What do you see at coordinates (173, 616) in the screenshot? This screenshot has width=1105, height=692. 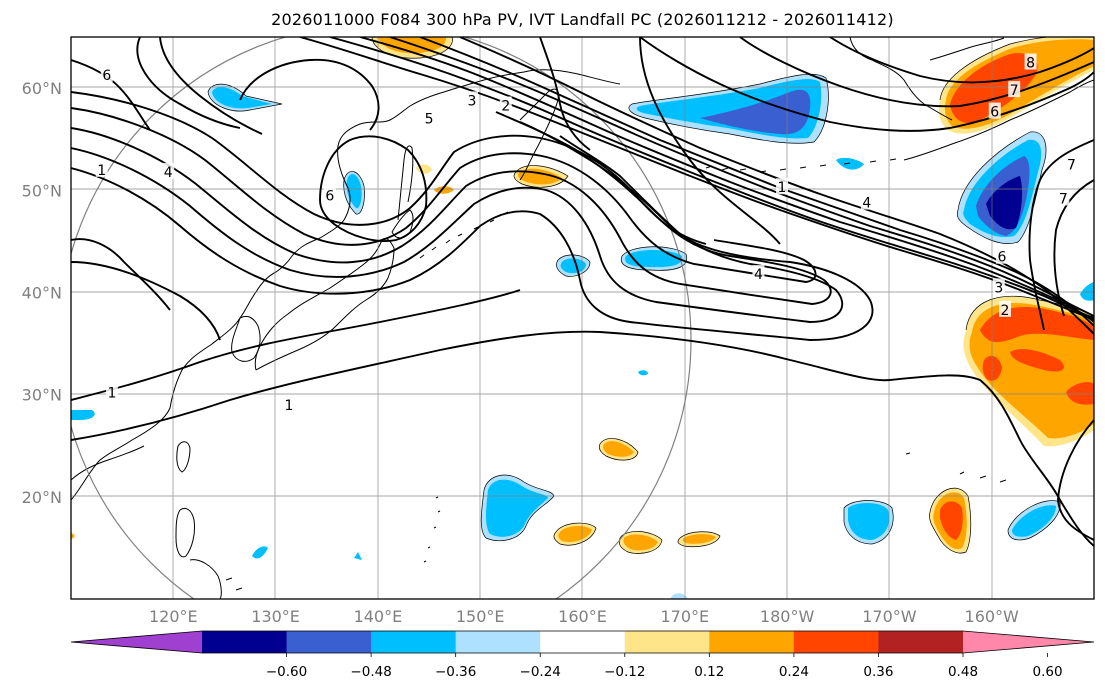 I see `lon-tick-label: 120°E` at bounding box center [173, 616].